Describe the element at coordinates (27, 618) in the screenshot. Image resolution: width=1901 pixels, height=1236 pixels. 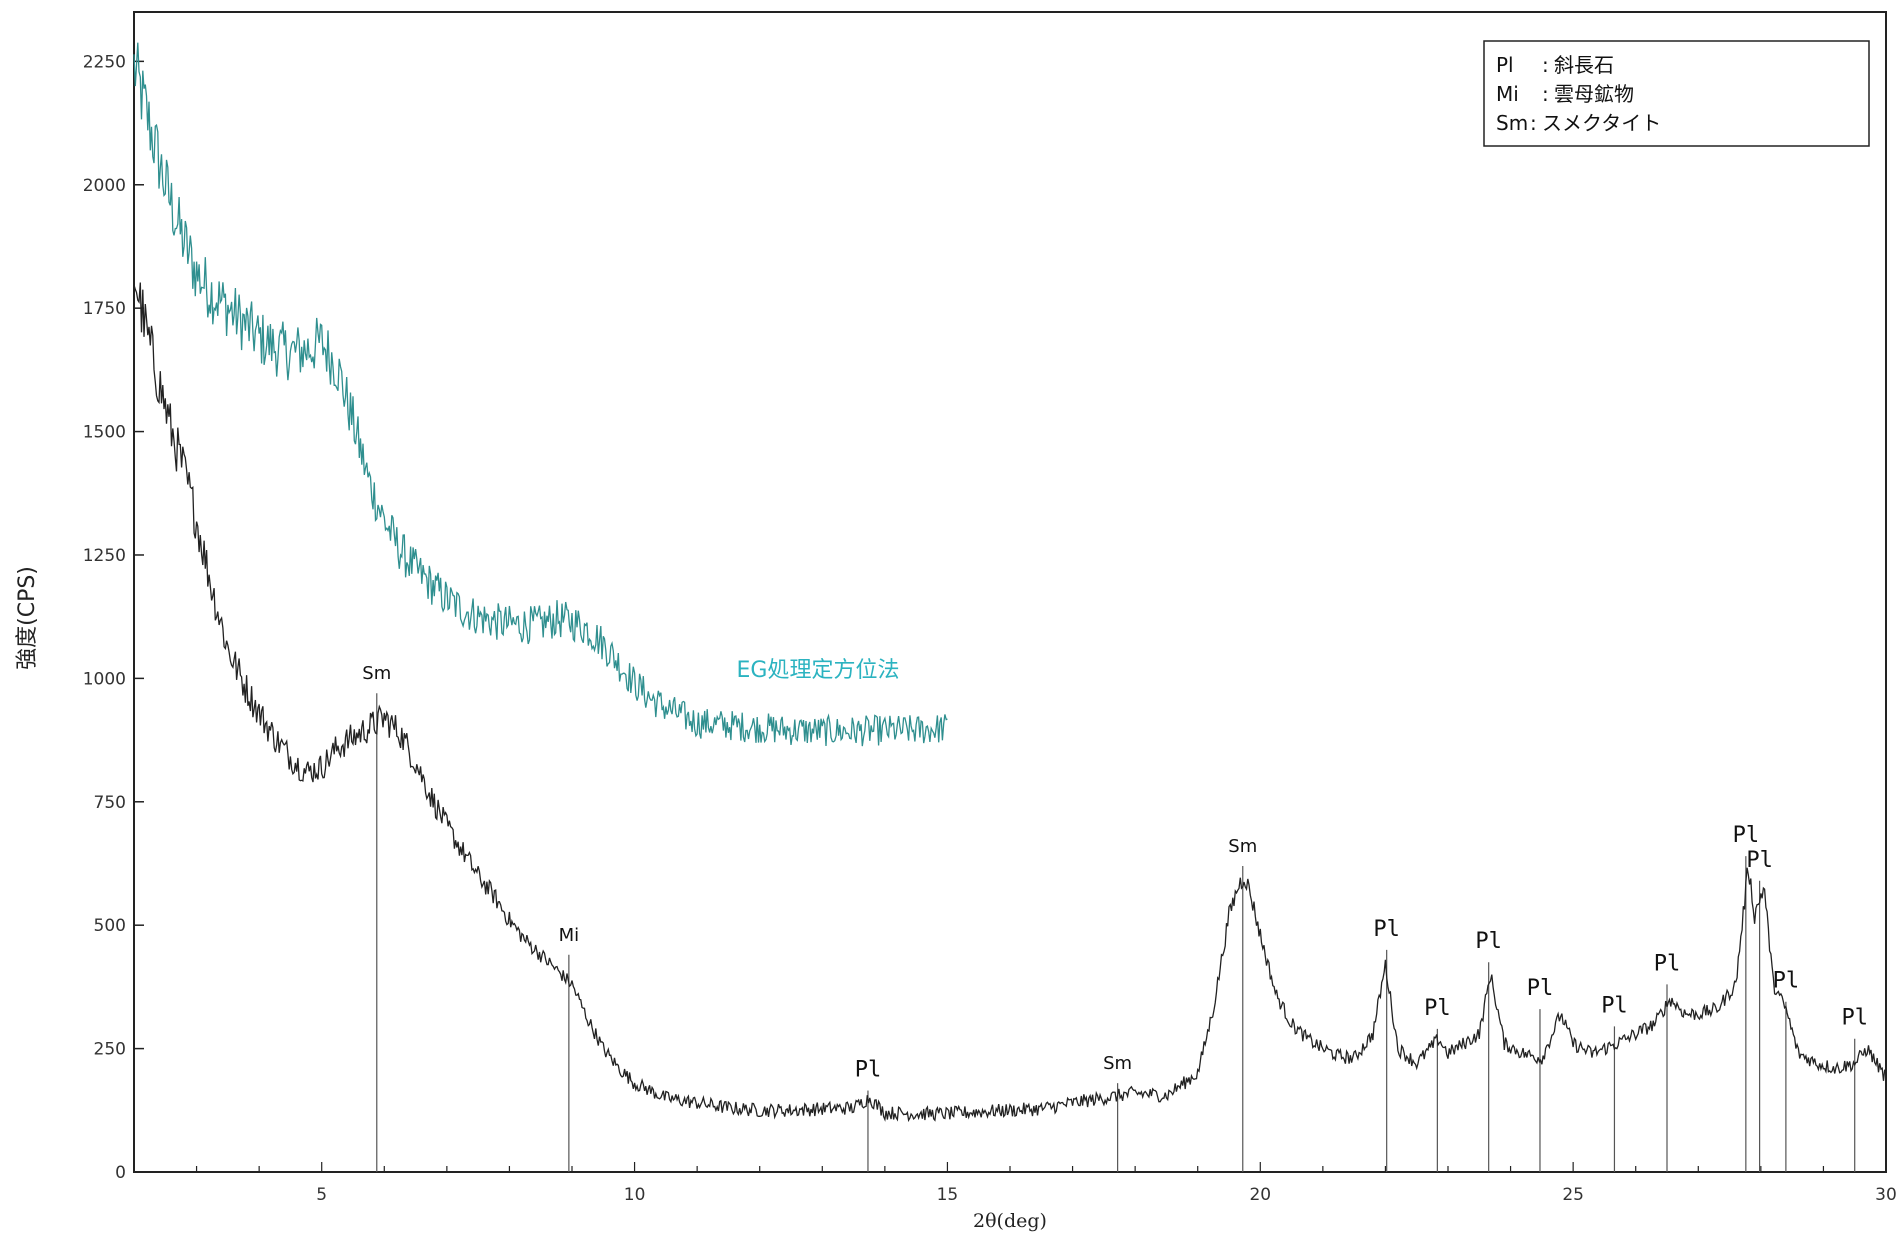
I see `y-axis-title: 強度(CPS)` at that location.